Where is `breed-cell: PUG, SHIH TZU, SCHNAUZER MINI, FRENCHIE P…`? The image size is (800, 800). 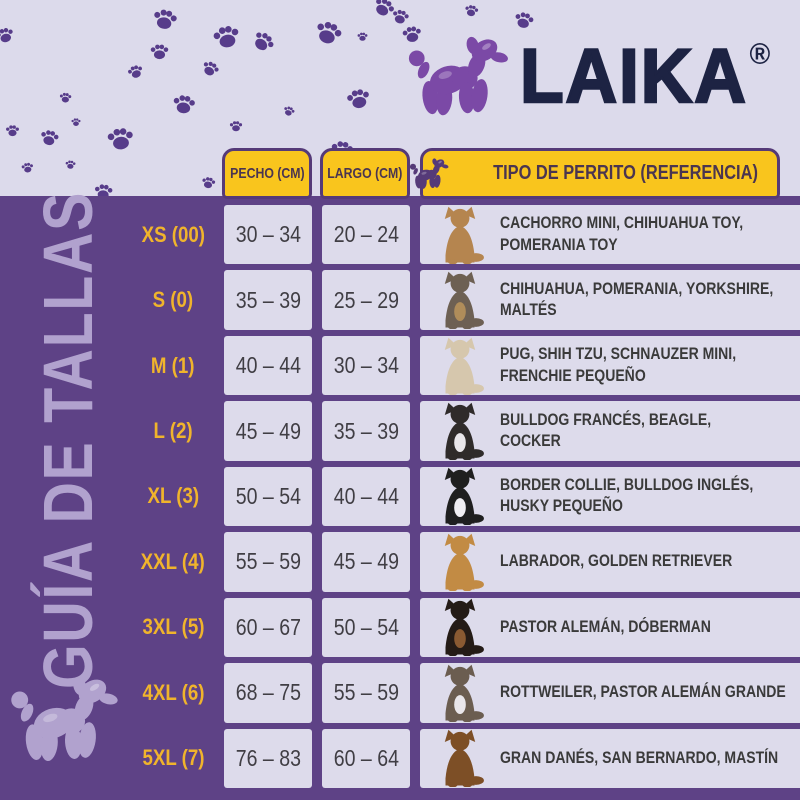 breed-cell: PUG, SHIH TZU, SCHNAUZER MINI, FRENCHIE P… is located at coordinates (610, 365).